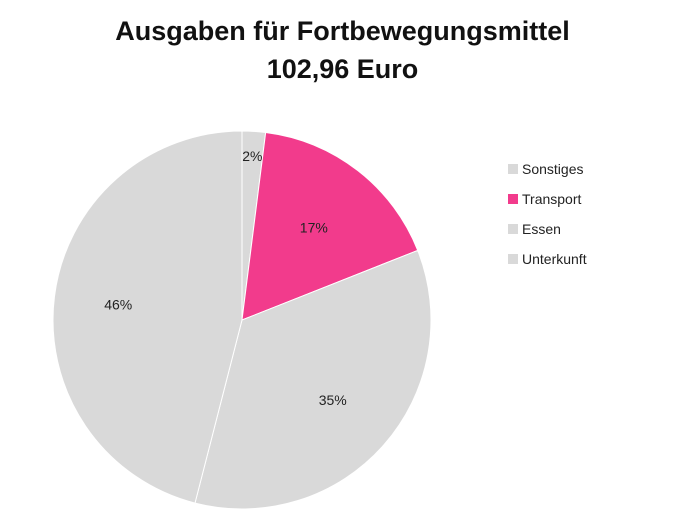 The height and width of the screenshot is (531, 685). What do you see at coordinates (333, 400) in the screenshot?
I see `data-label-essen: 35%` at bounding box center [333, 400].